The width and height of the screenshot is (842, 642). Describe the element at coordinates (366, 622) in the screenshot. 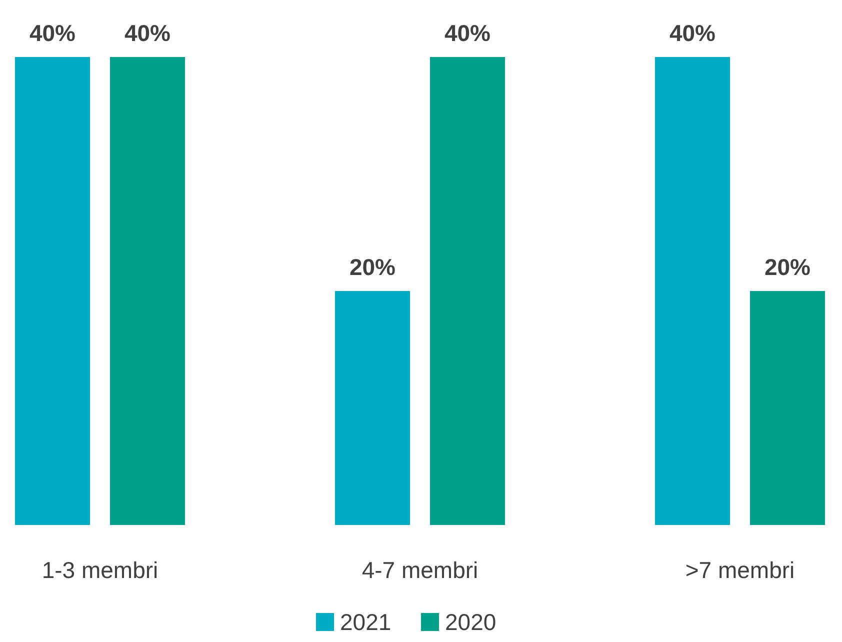

I see `legend-label: 2021` at that location.